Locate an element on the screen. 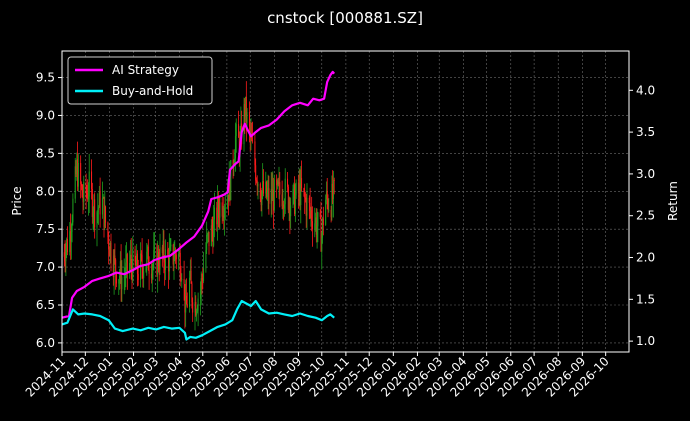 The width and height of the screenshot is (690, 421). y-tick-label: 9.0 is located at coordinates (45, 115).